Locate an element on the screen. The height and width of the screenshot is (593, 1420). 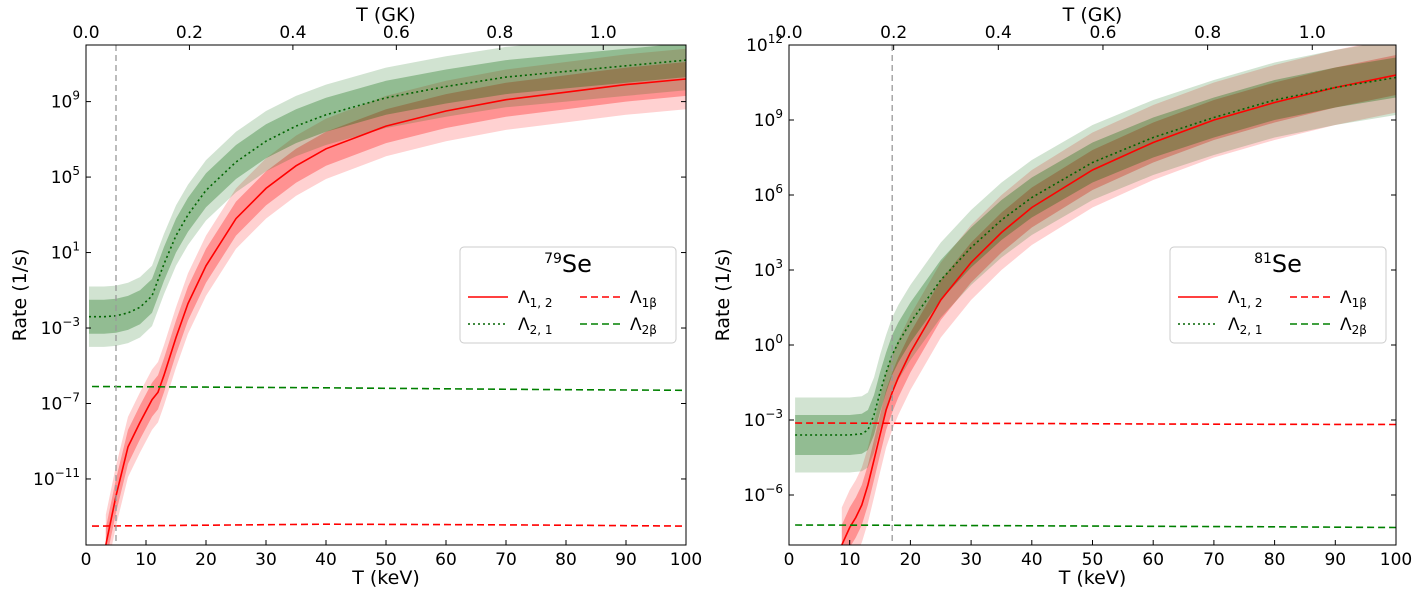
y-tick-label: 10⁻⁷ is located at coordinates (60, 402).